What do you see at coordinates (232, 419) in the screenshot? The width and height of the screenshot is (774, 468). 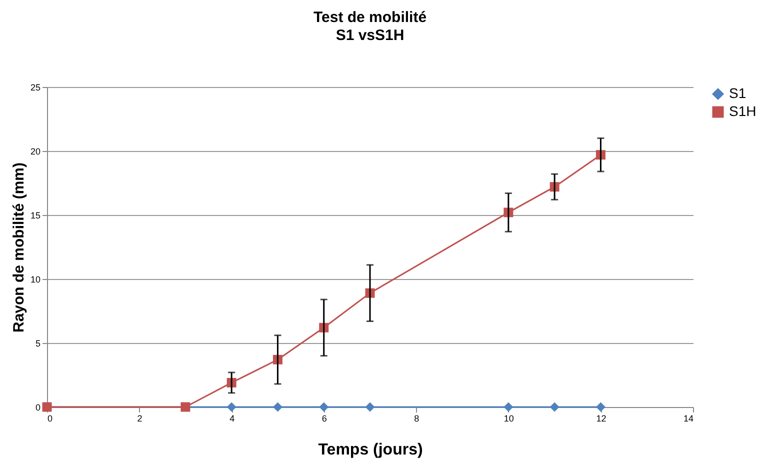 I see `x-tick-label: 4` at bounding box center [232, 419].